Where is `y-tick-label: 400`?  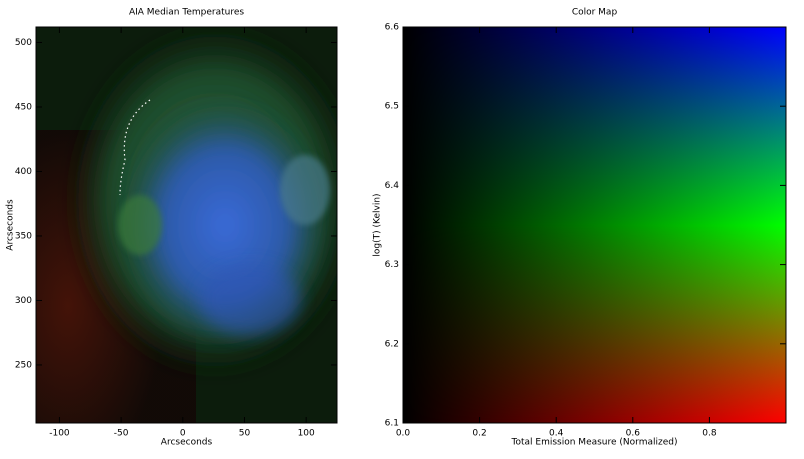
y-tick-label: 400 is located at coordinates (23, 172).